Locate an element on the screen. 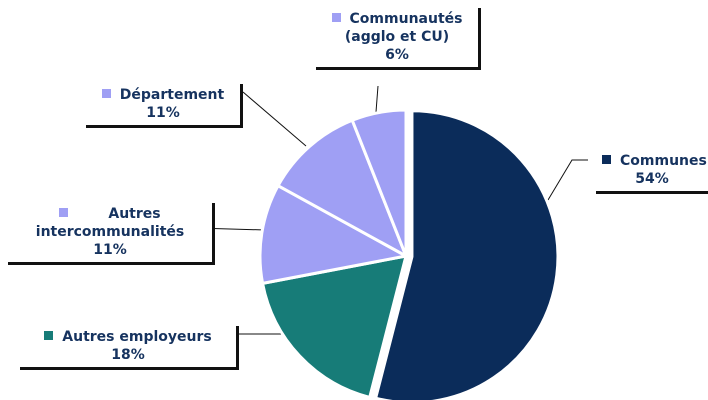 Image resolution: width=708 pixels, height=400 pixels. leader-line-departement is located at coordinates (274, 119).